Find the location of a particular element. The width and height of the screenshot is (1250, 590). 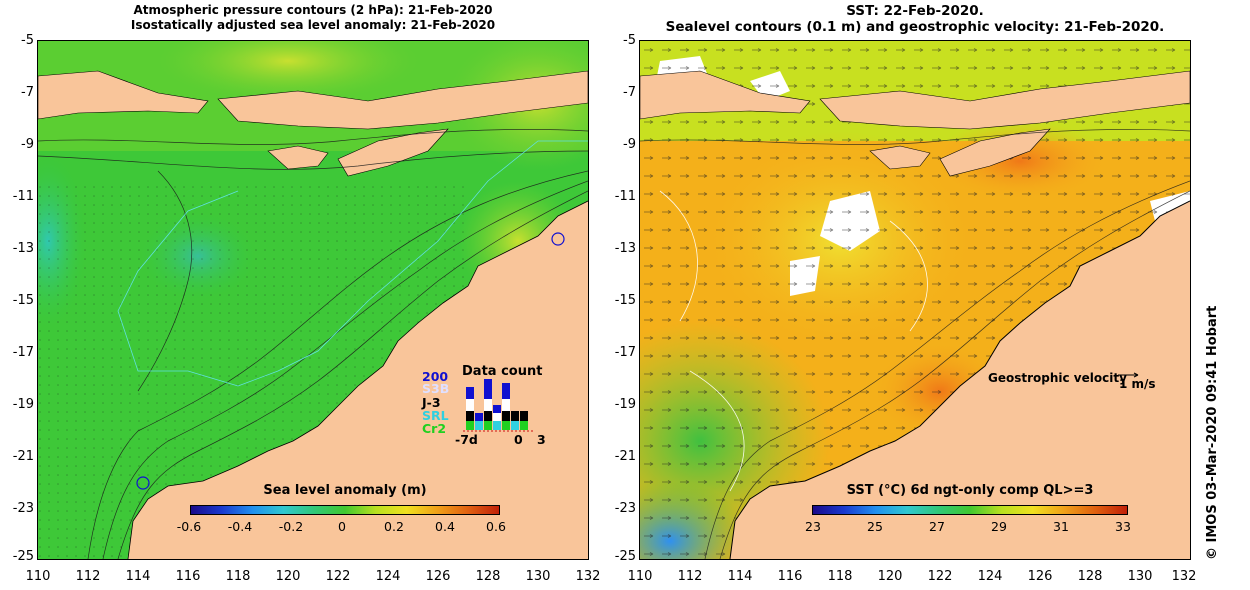

sla-tick: 0 is located at coordinates (342, 526).